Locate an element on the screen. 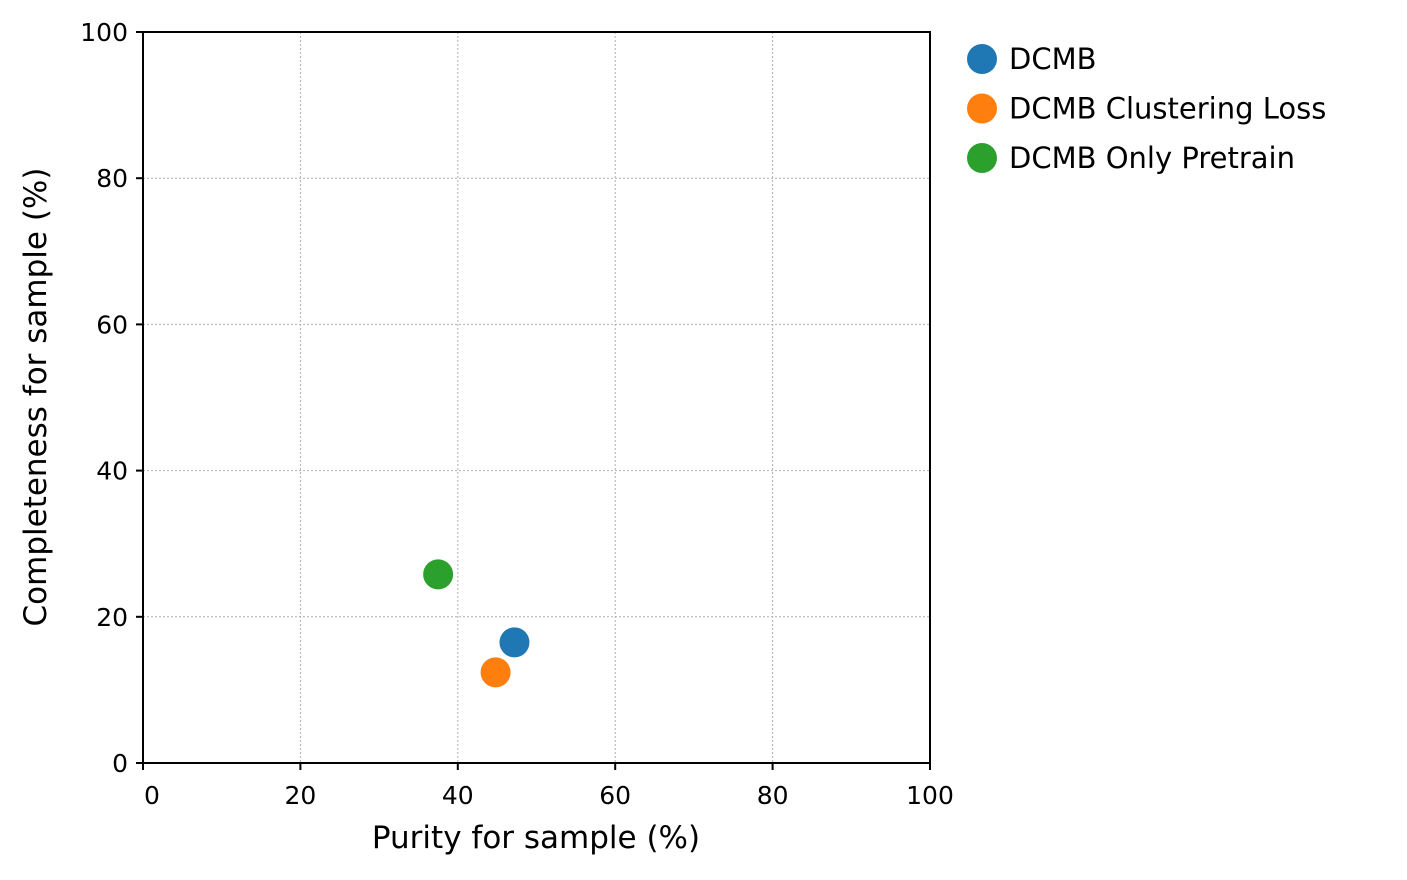 The height and width of the screenshot is (880, 1407). y-tick-label: 40 is located at coordinates (112, 471).